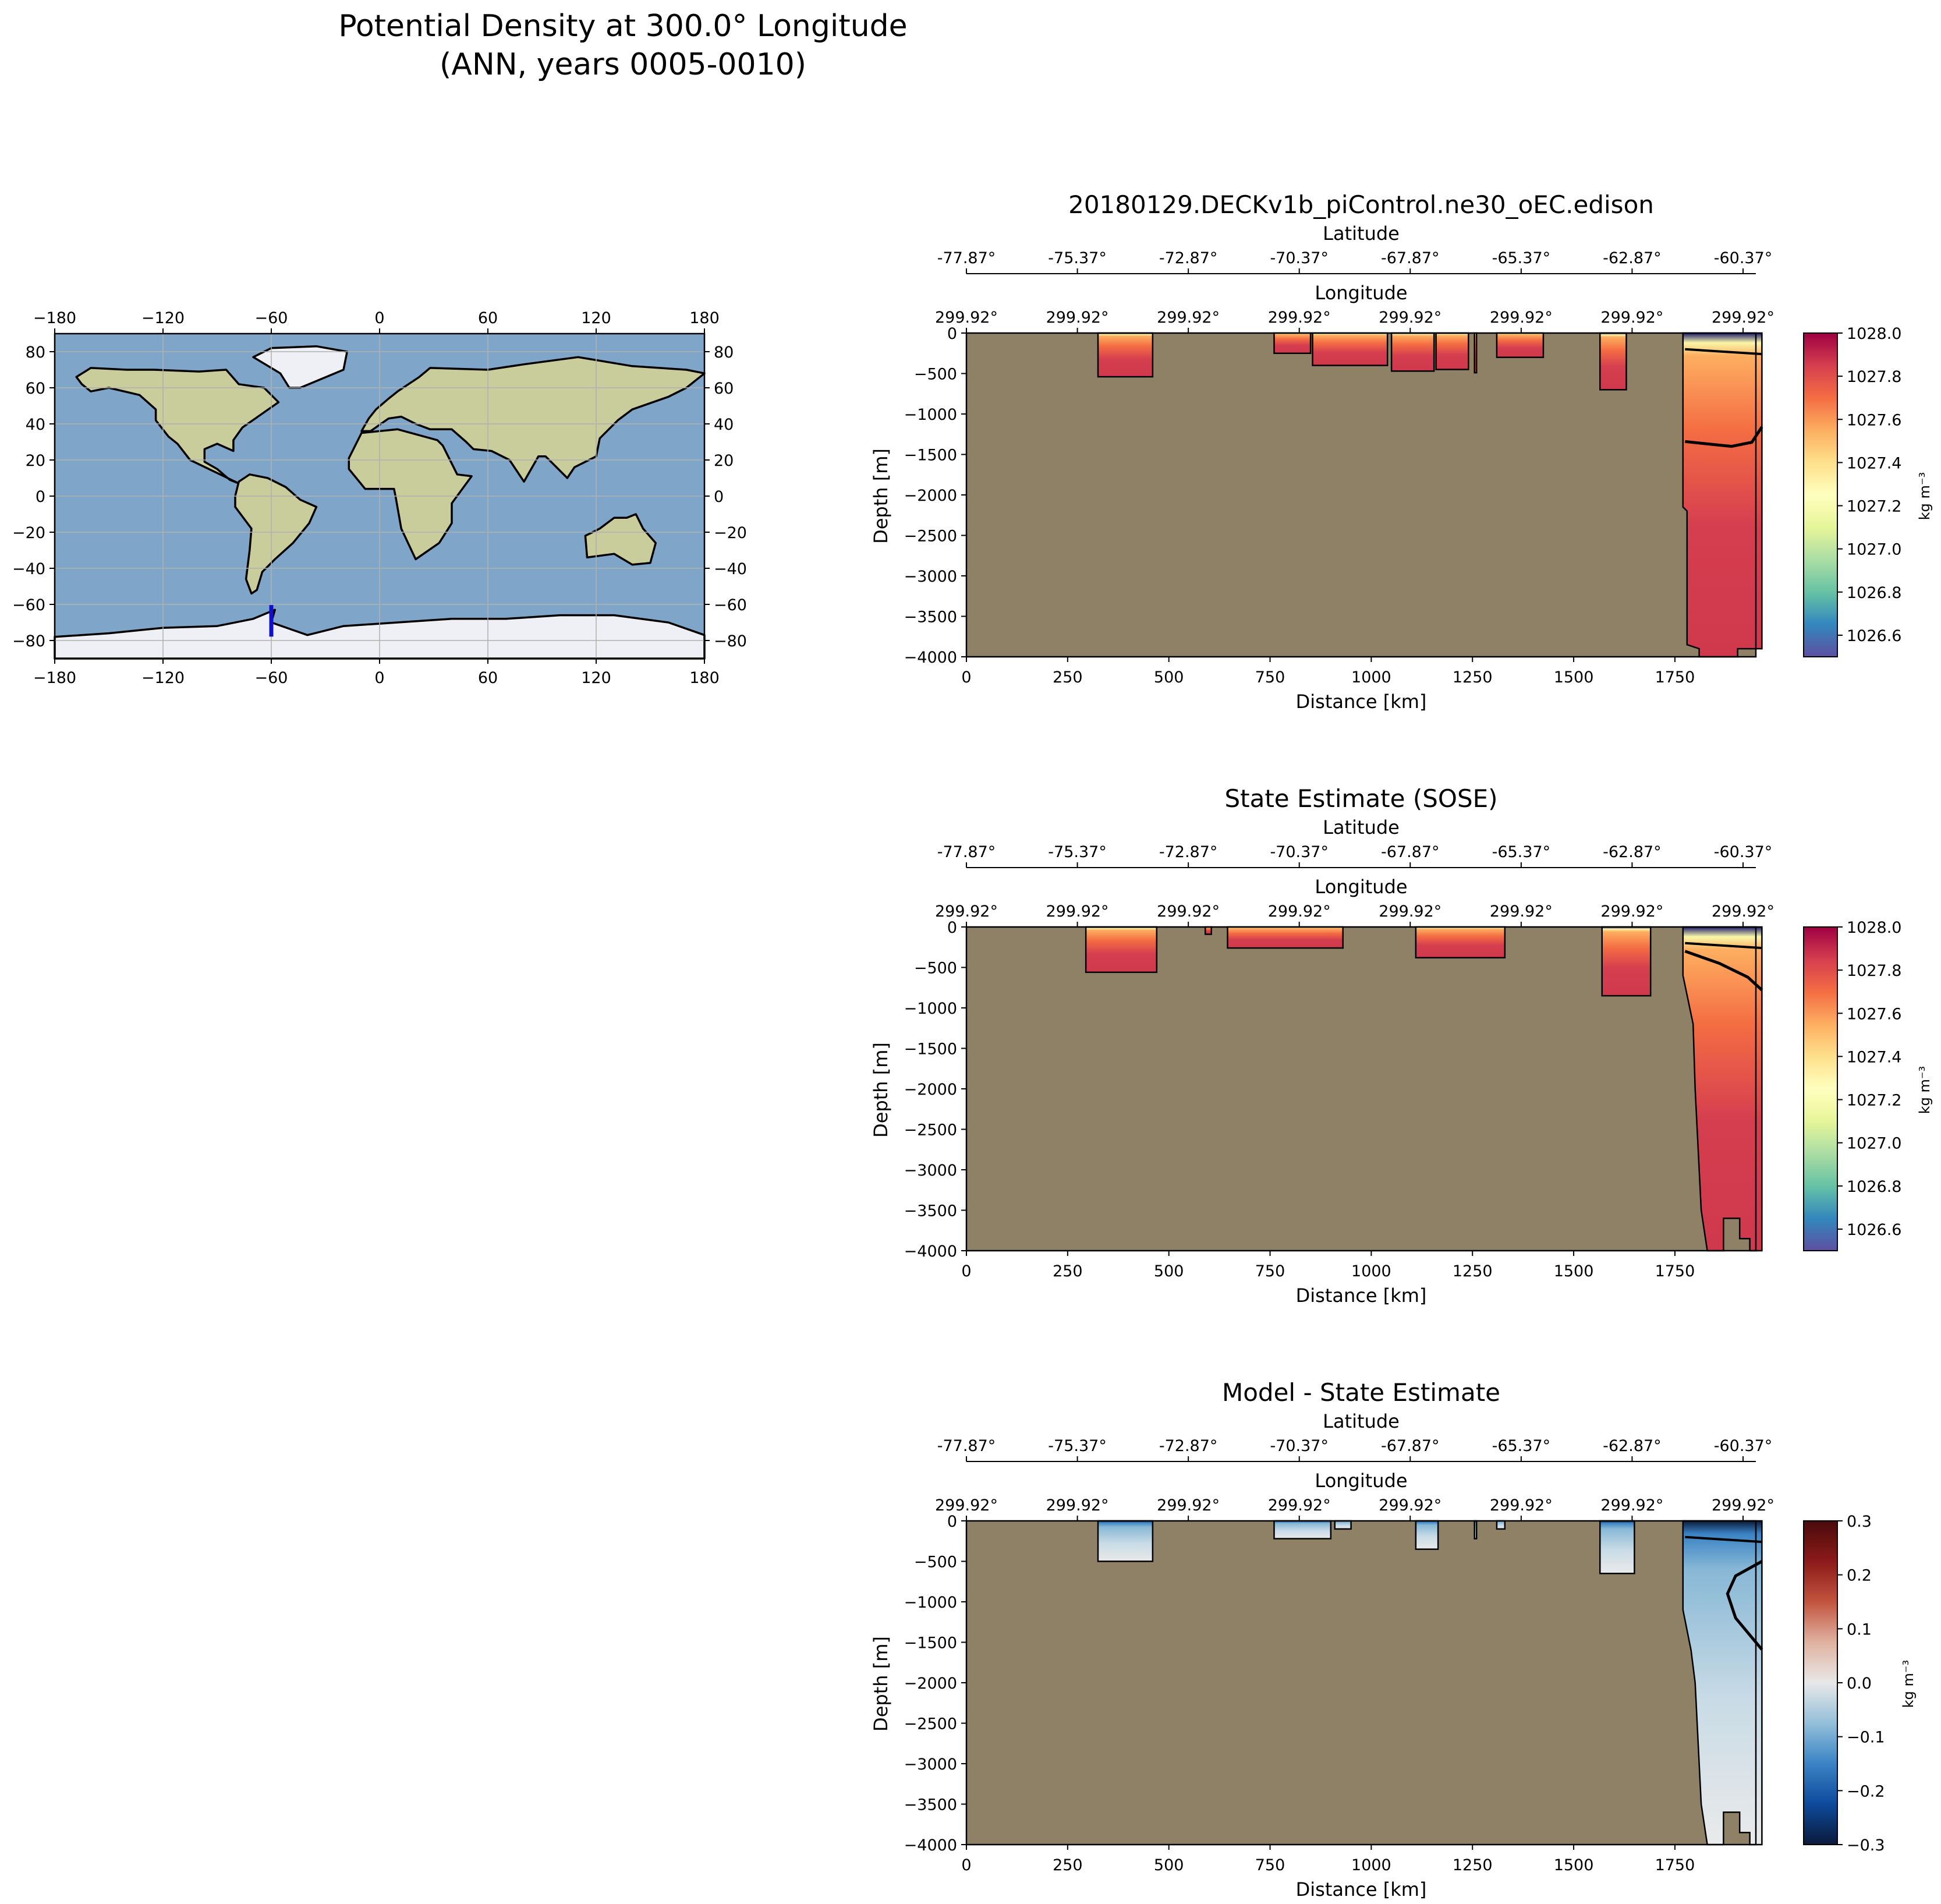  I want to click on y-tick-label: −2500, so click(930, 537).